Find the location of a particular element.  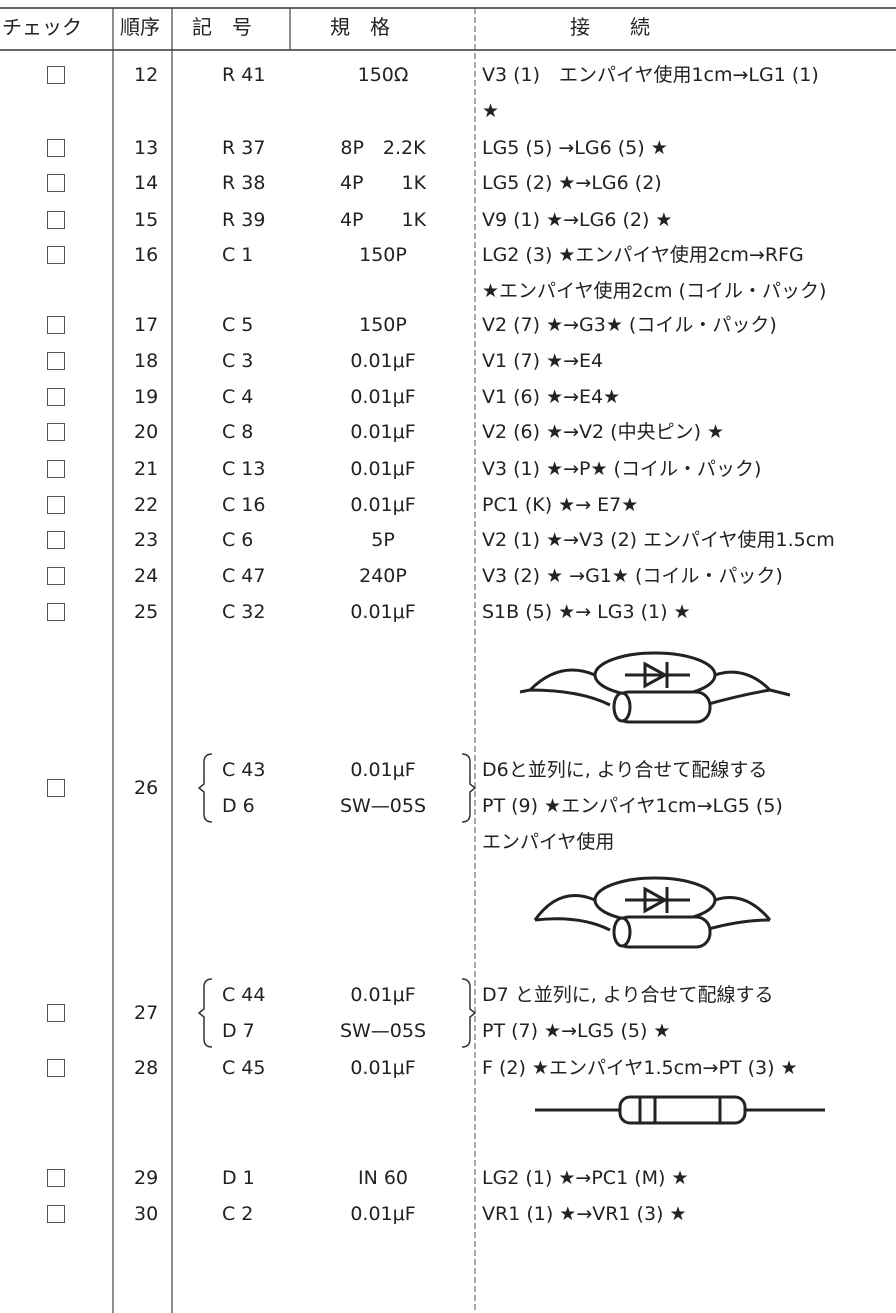

header-symbol: 記 号 is located at coordinates (222, 27).